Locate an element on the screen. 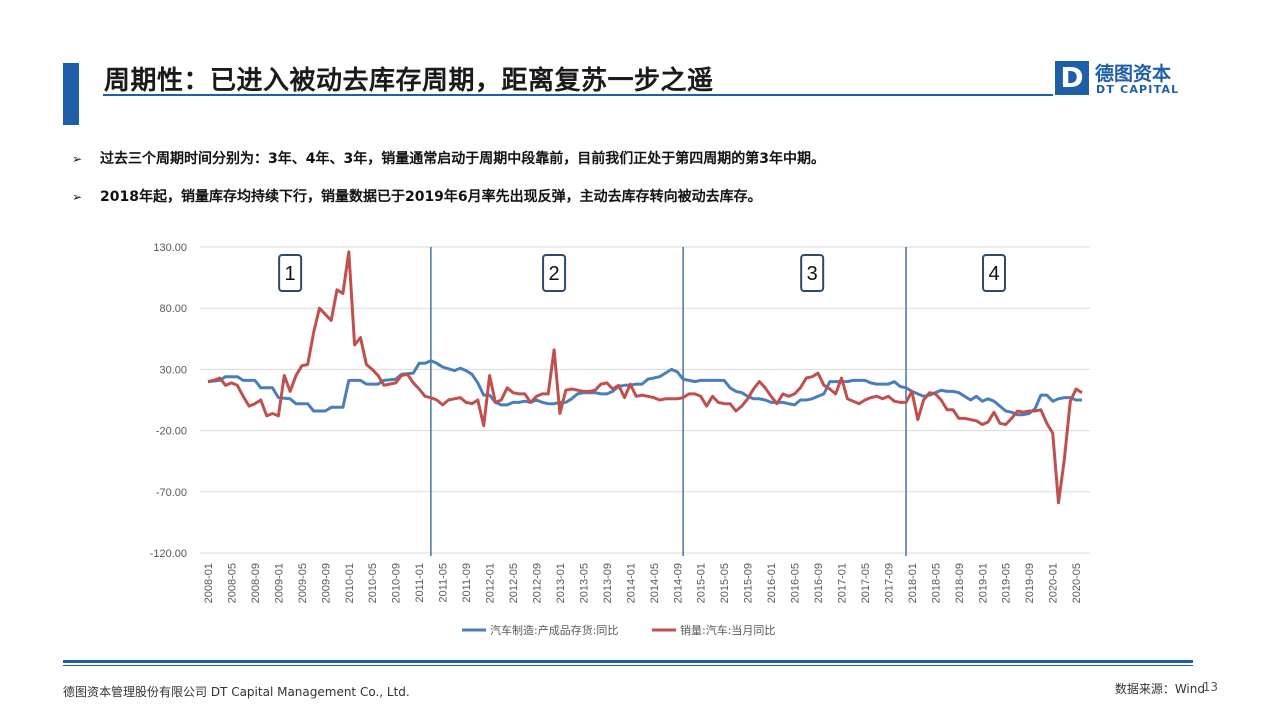 The width and height of the screenshot is (1280, 720). x-tick-label: 2015-05 is located at coordinates (725, 583).